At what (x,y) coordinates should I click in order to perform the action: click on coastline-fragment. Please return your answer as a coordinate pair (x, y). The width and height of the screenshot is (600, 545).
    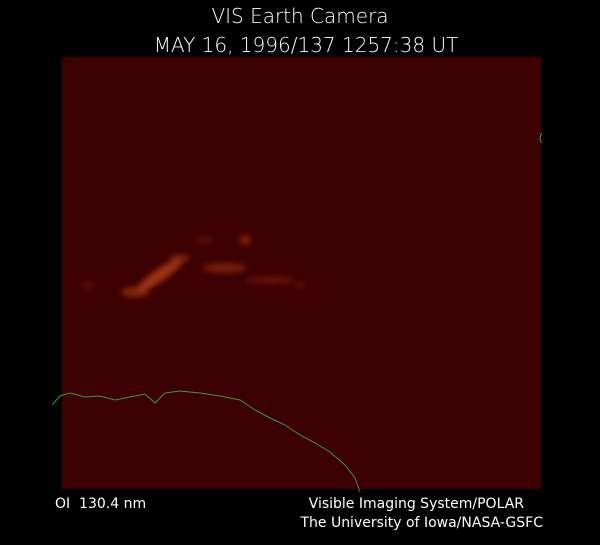
    Looking at the image, I should click on (541, 138).